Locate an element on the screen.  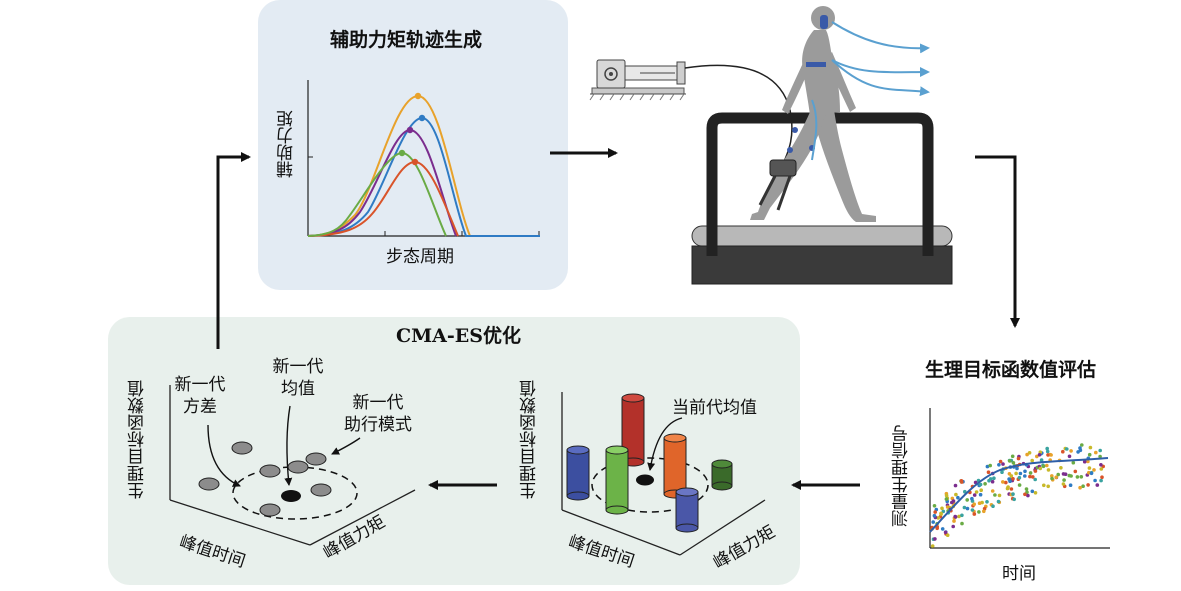
curve-green is located at coordinates (377, 194).